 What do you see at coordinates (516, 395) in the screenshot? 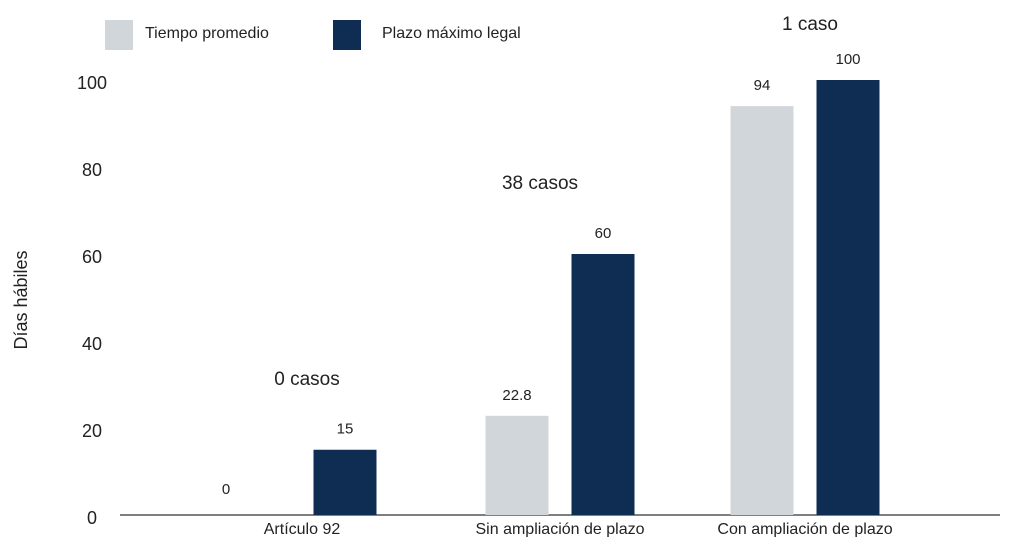
I see `value-label: 22.8` at bounding box center [516, 395].